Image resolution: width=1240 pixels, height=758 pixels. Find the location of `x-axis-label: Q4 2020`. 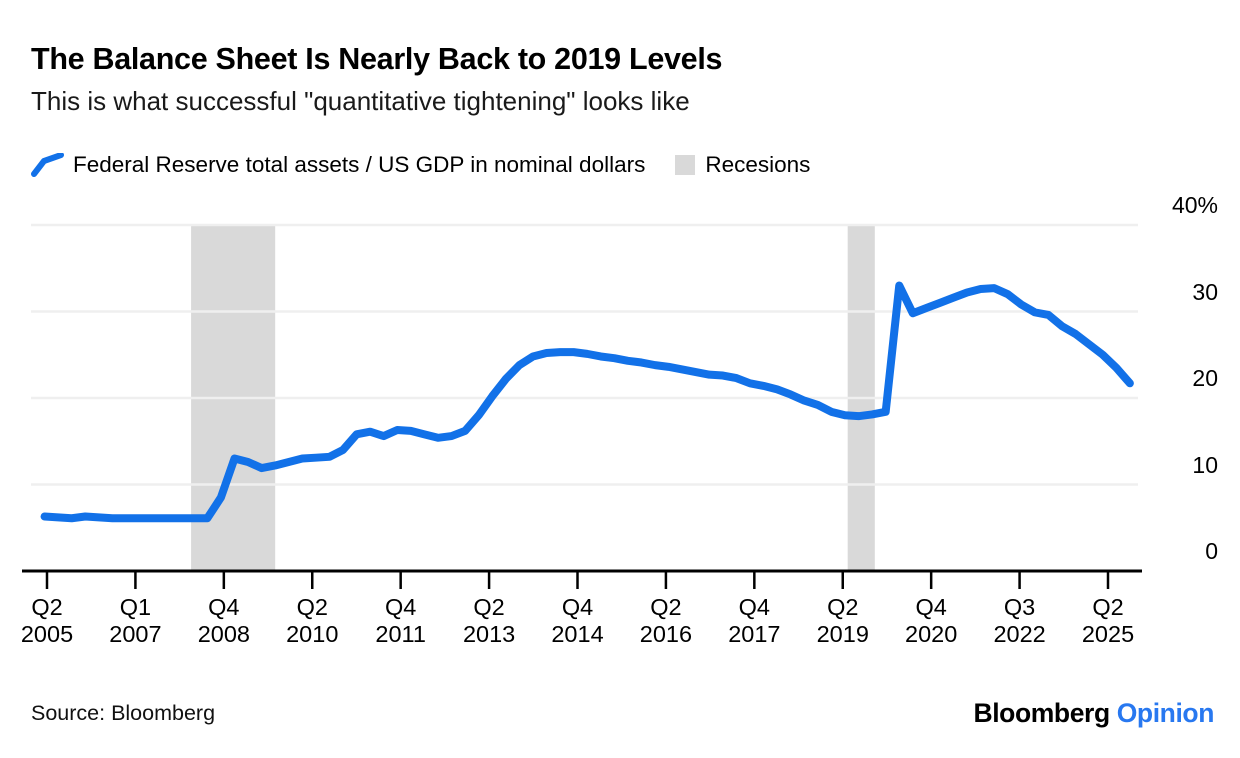

x-axis-label: Q4 2020 is located at coordinates (931, 621).